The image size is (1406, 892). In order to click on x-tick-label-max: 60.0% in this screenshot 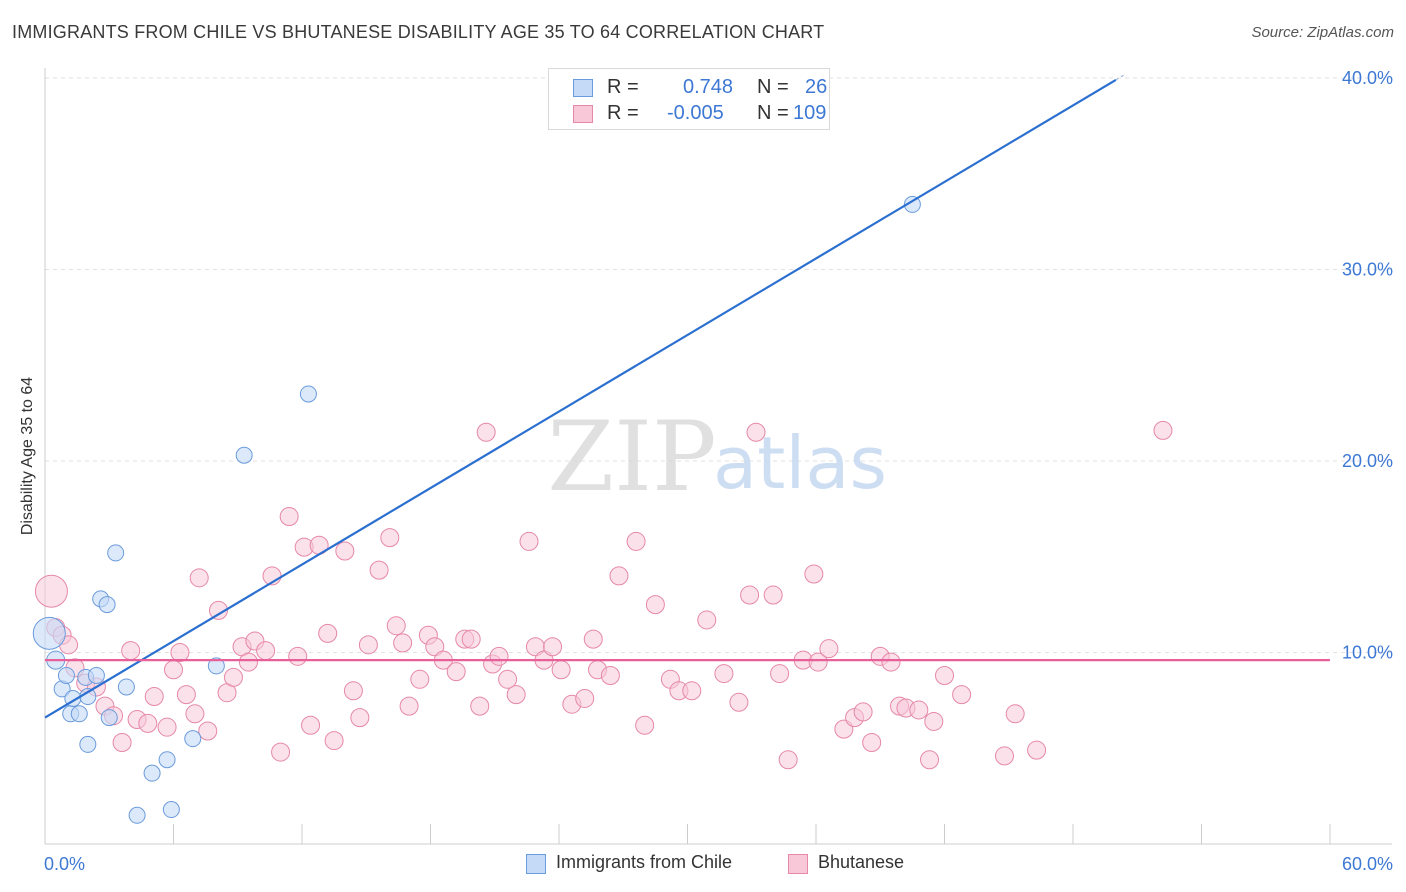, I will do `click(1367, 864)`.